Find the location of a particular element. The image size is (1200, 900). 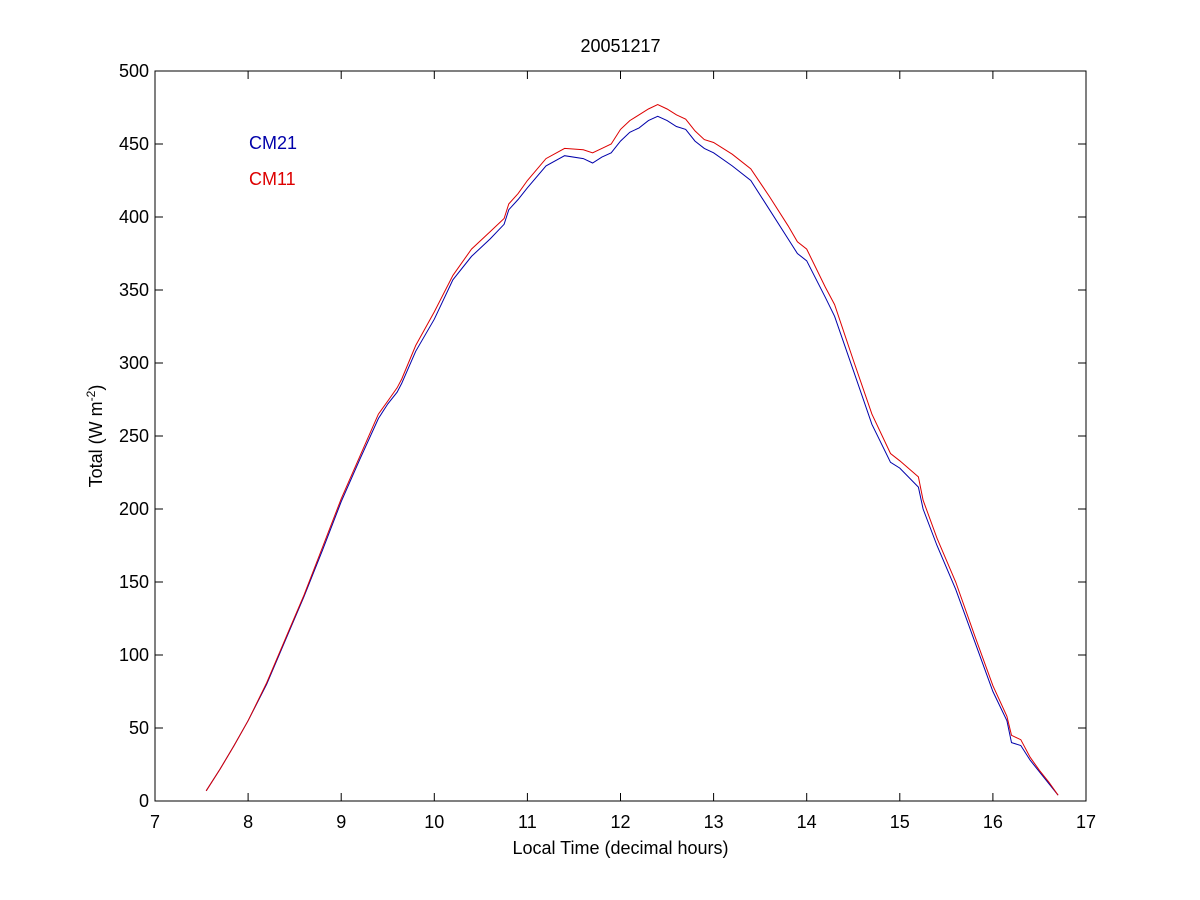

chart-title: 20051217 is located at coordinates (620, 46).